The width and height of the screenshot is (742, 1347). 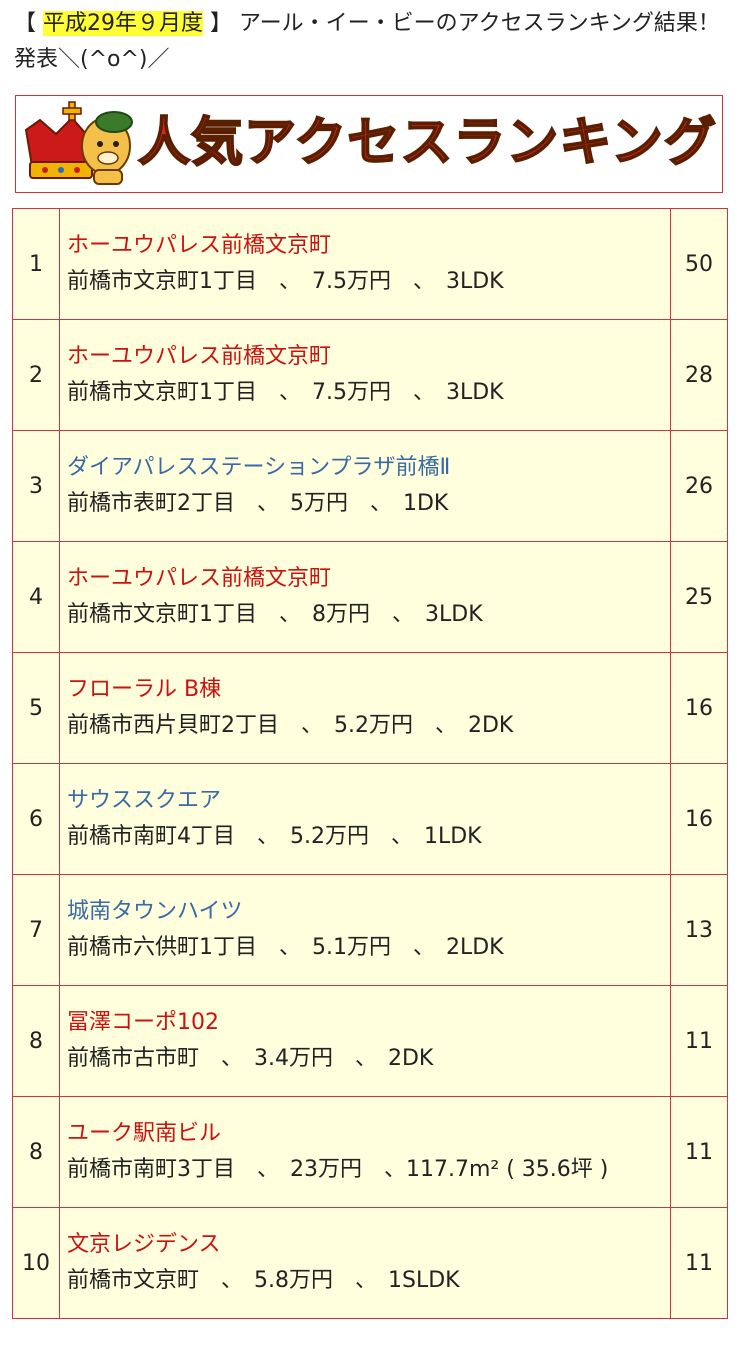 What do you see at coordinates (285, 947) in the screenshot?
I see `property-detail: 前橋市六供町1丁目 、 5.1万円 、 2LDK` at bounding box center [285, 947].